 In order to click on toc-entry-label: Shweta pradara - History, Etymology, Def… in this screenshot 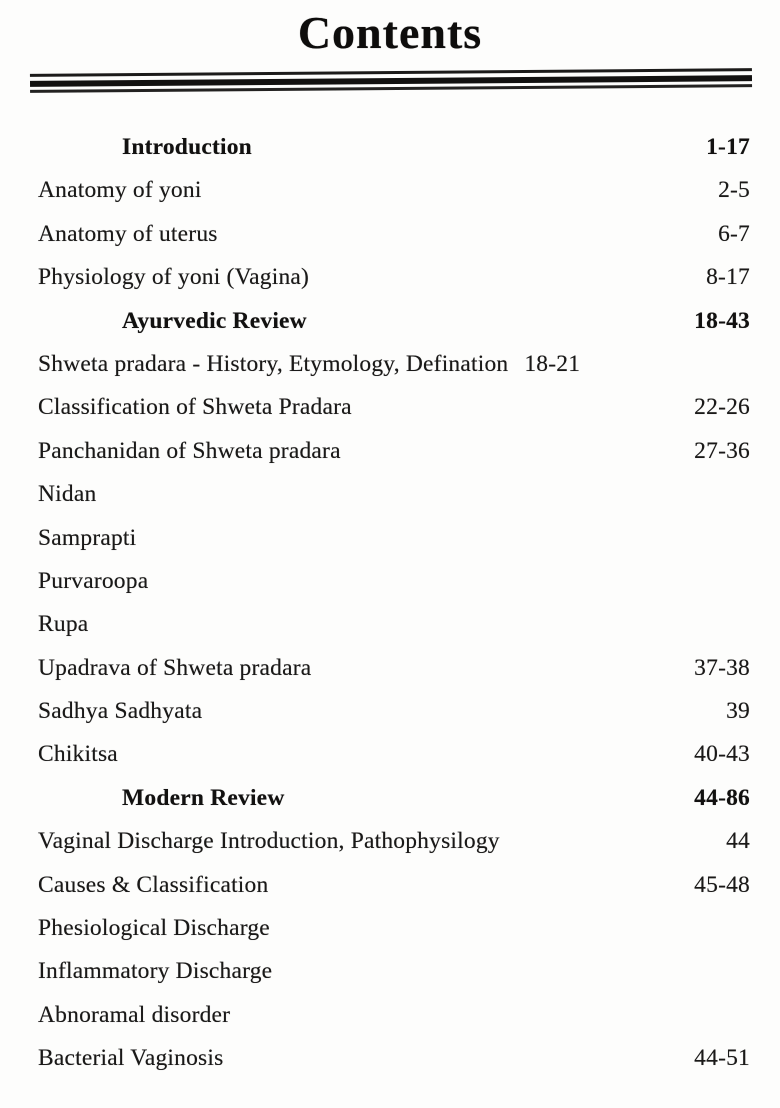, I will do `click(273, 363)`.